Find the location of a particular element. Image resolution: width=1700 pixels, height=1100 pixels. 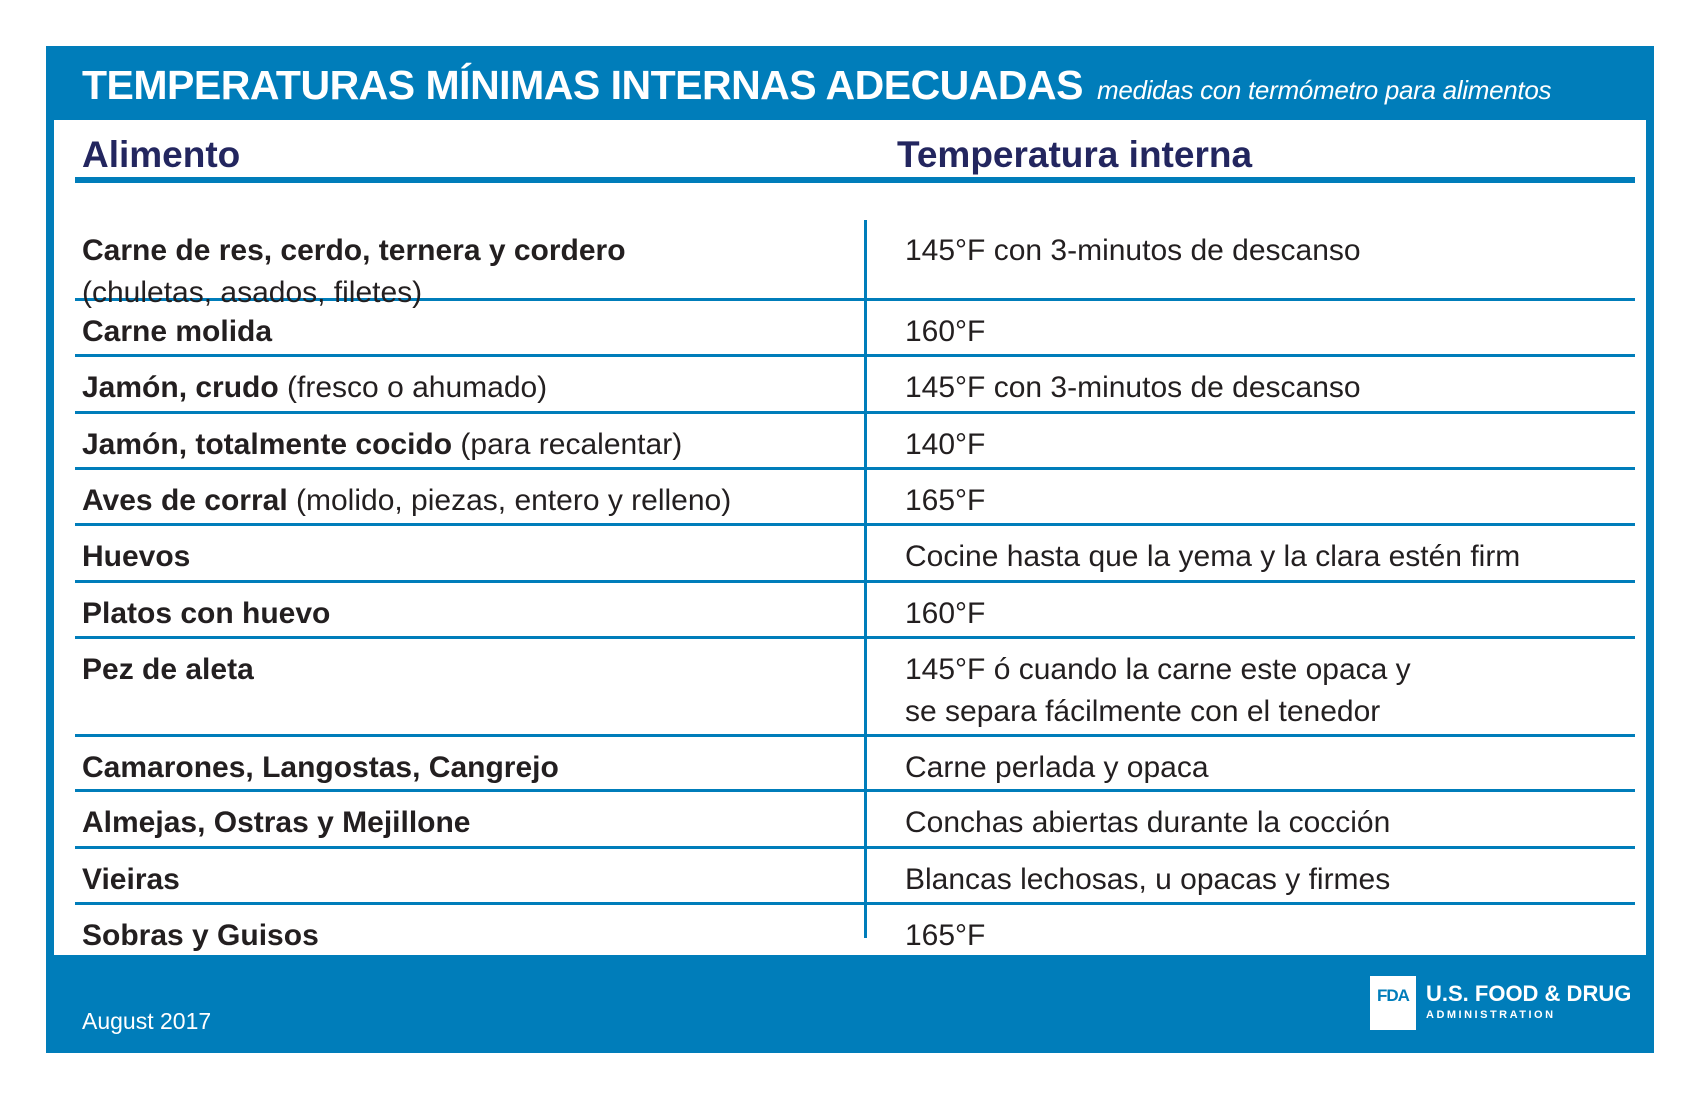

temperature-cell: 140°F is located at coordinates (1267, 445).